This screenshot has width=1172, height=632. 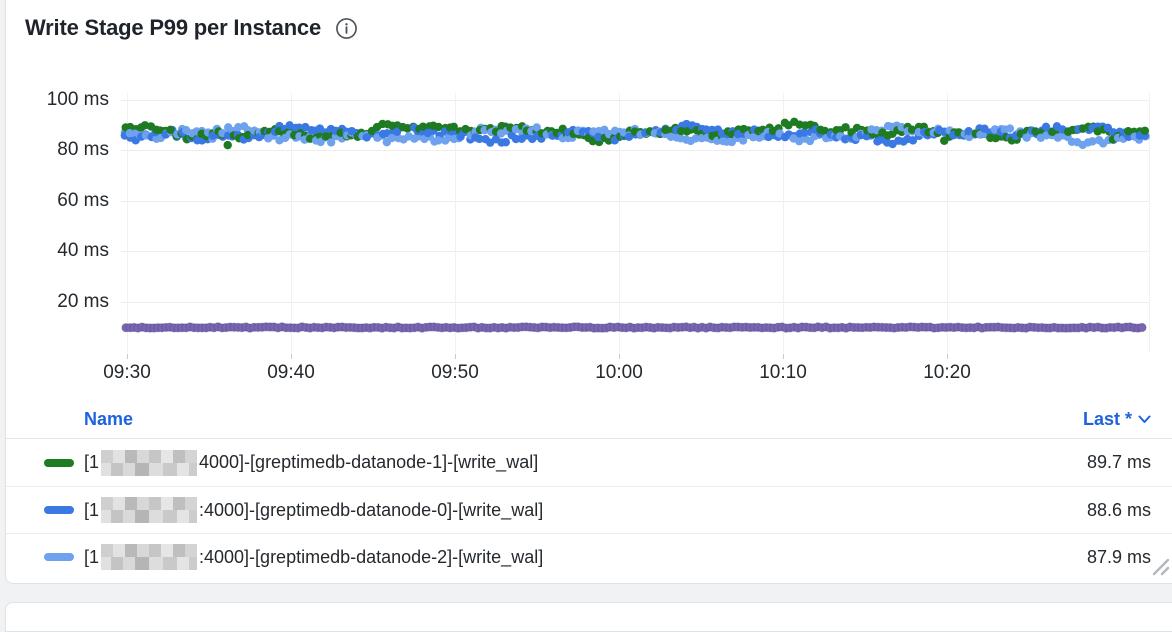 I want to click on series-last-value: 89.7 ms, so click(x=1118, y=462).